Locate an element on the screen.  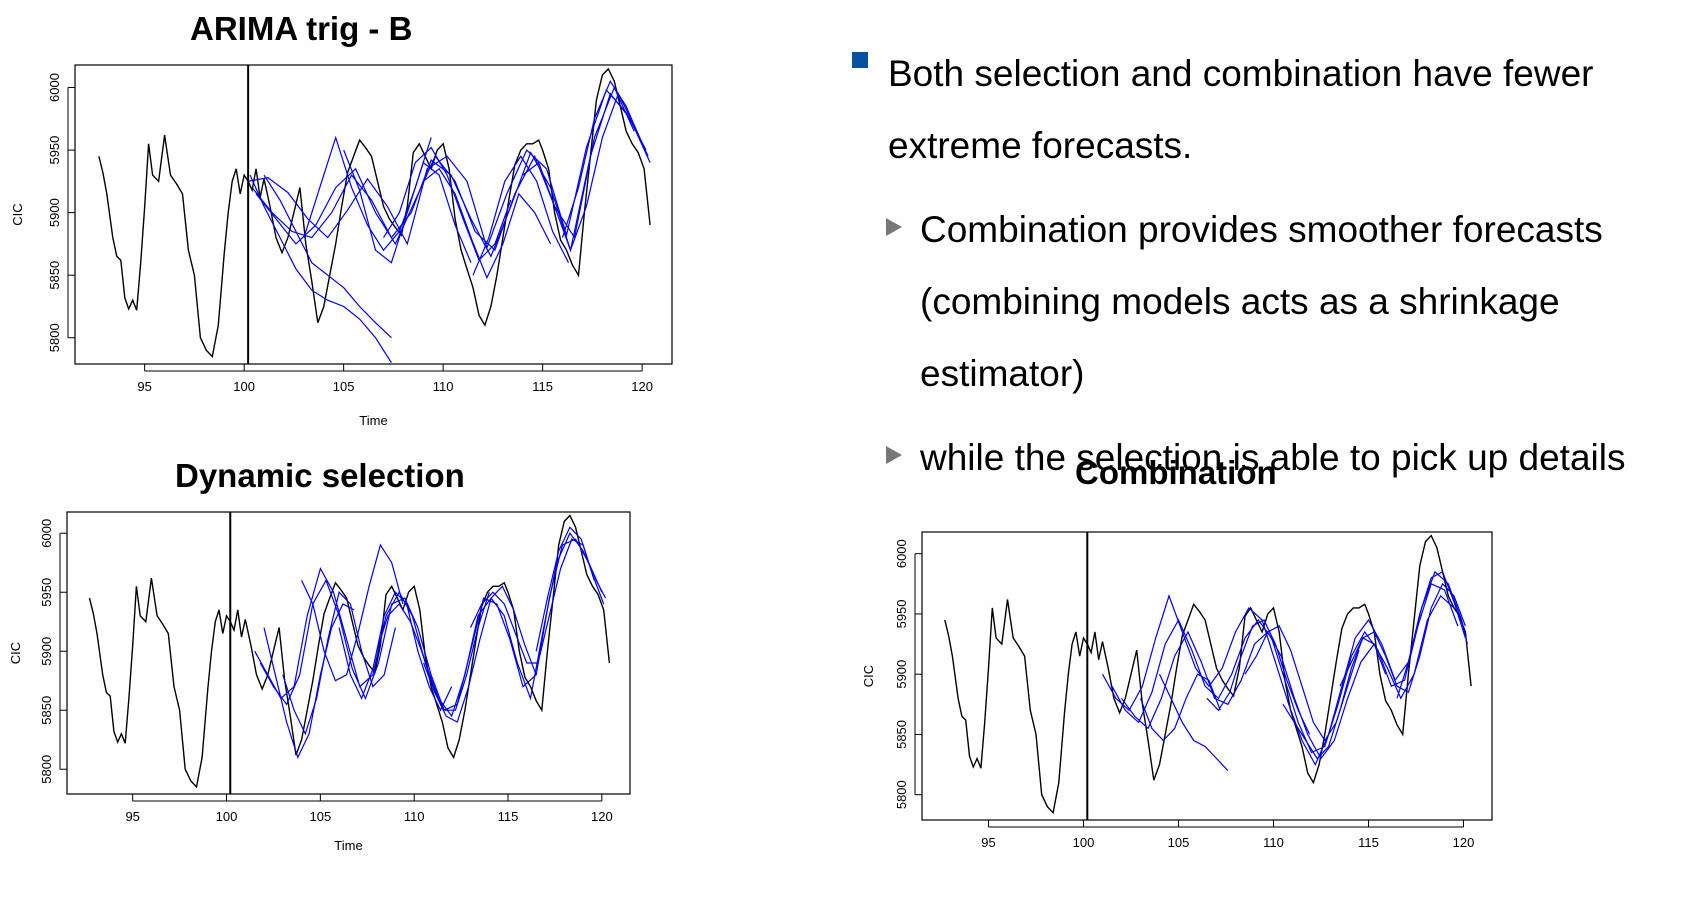
chart-title-arima: ARIMA trig - B is located at coordinates (301, 28).